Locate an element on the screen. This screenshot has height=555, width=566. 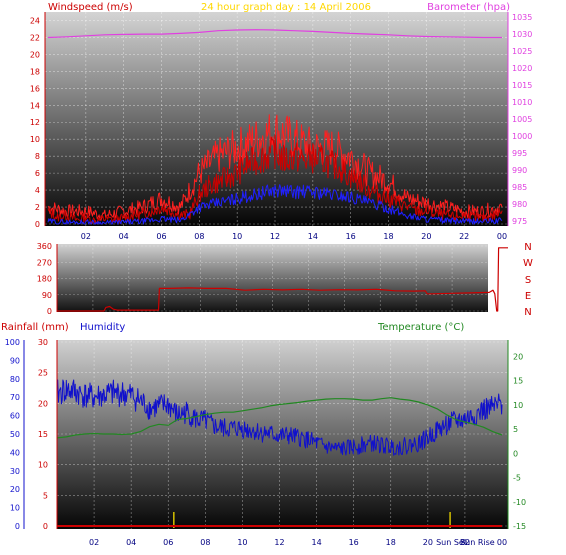
windspeed-tick-label: 4 is located at coordinates (37, 190).